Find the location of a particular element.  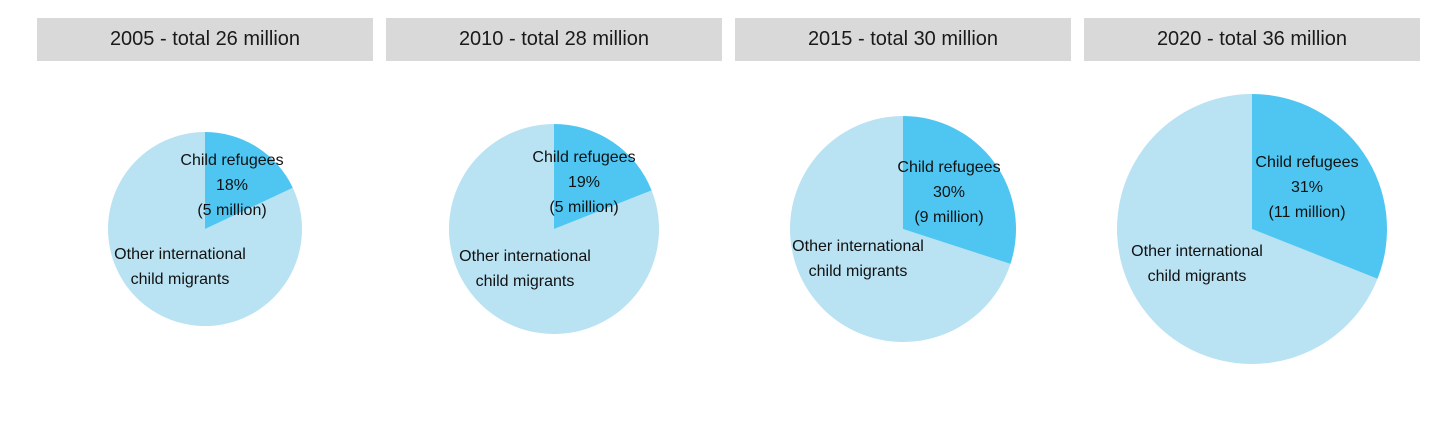

pie-slice-refugees-2015 is located at coordinates (959, 190).